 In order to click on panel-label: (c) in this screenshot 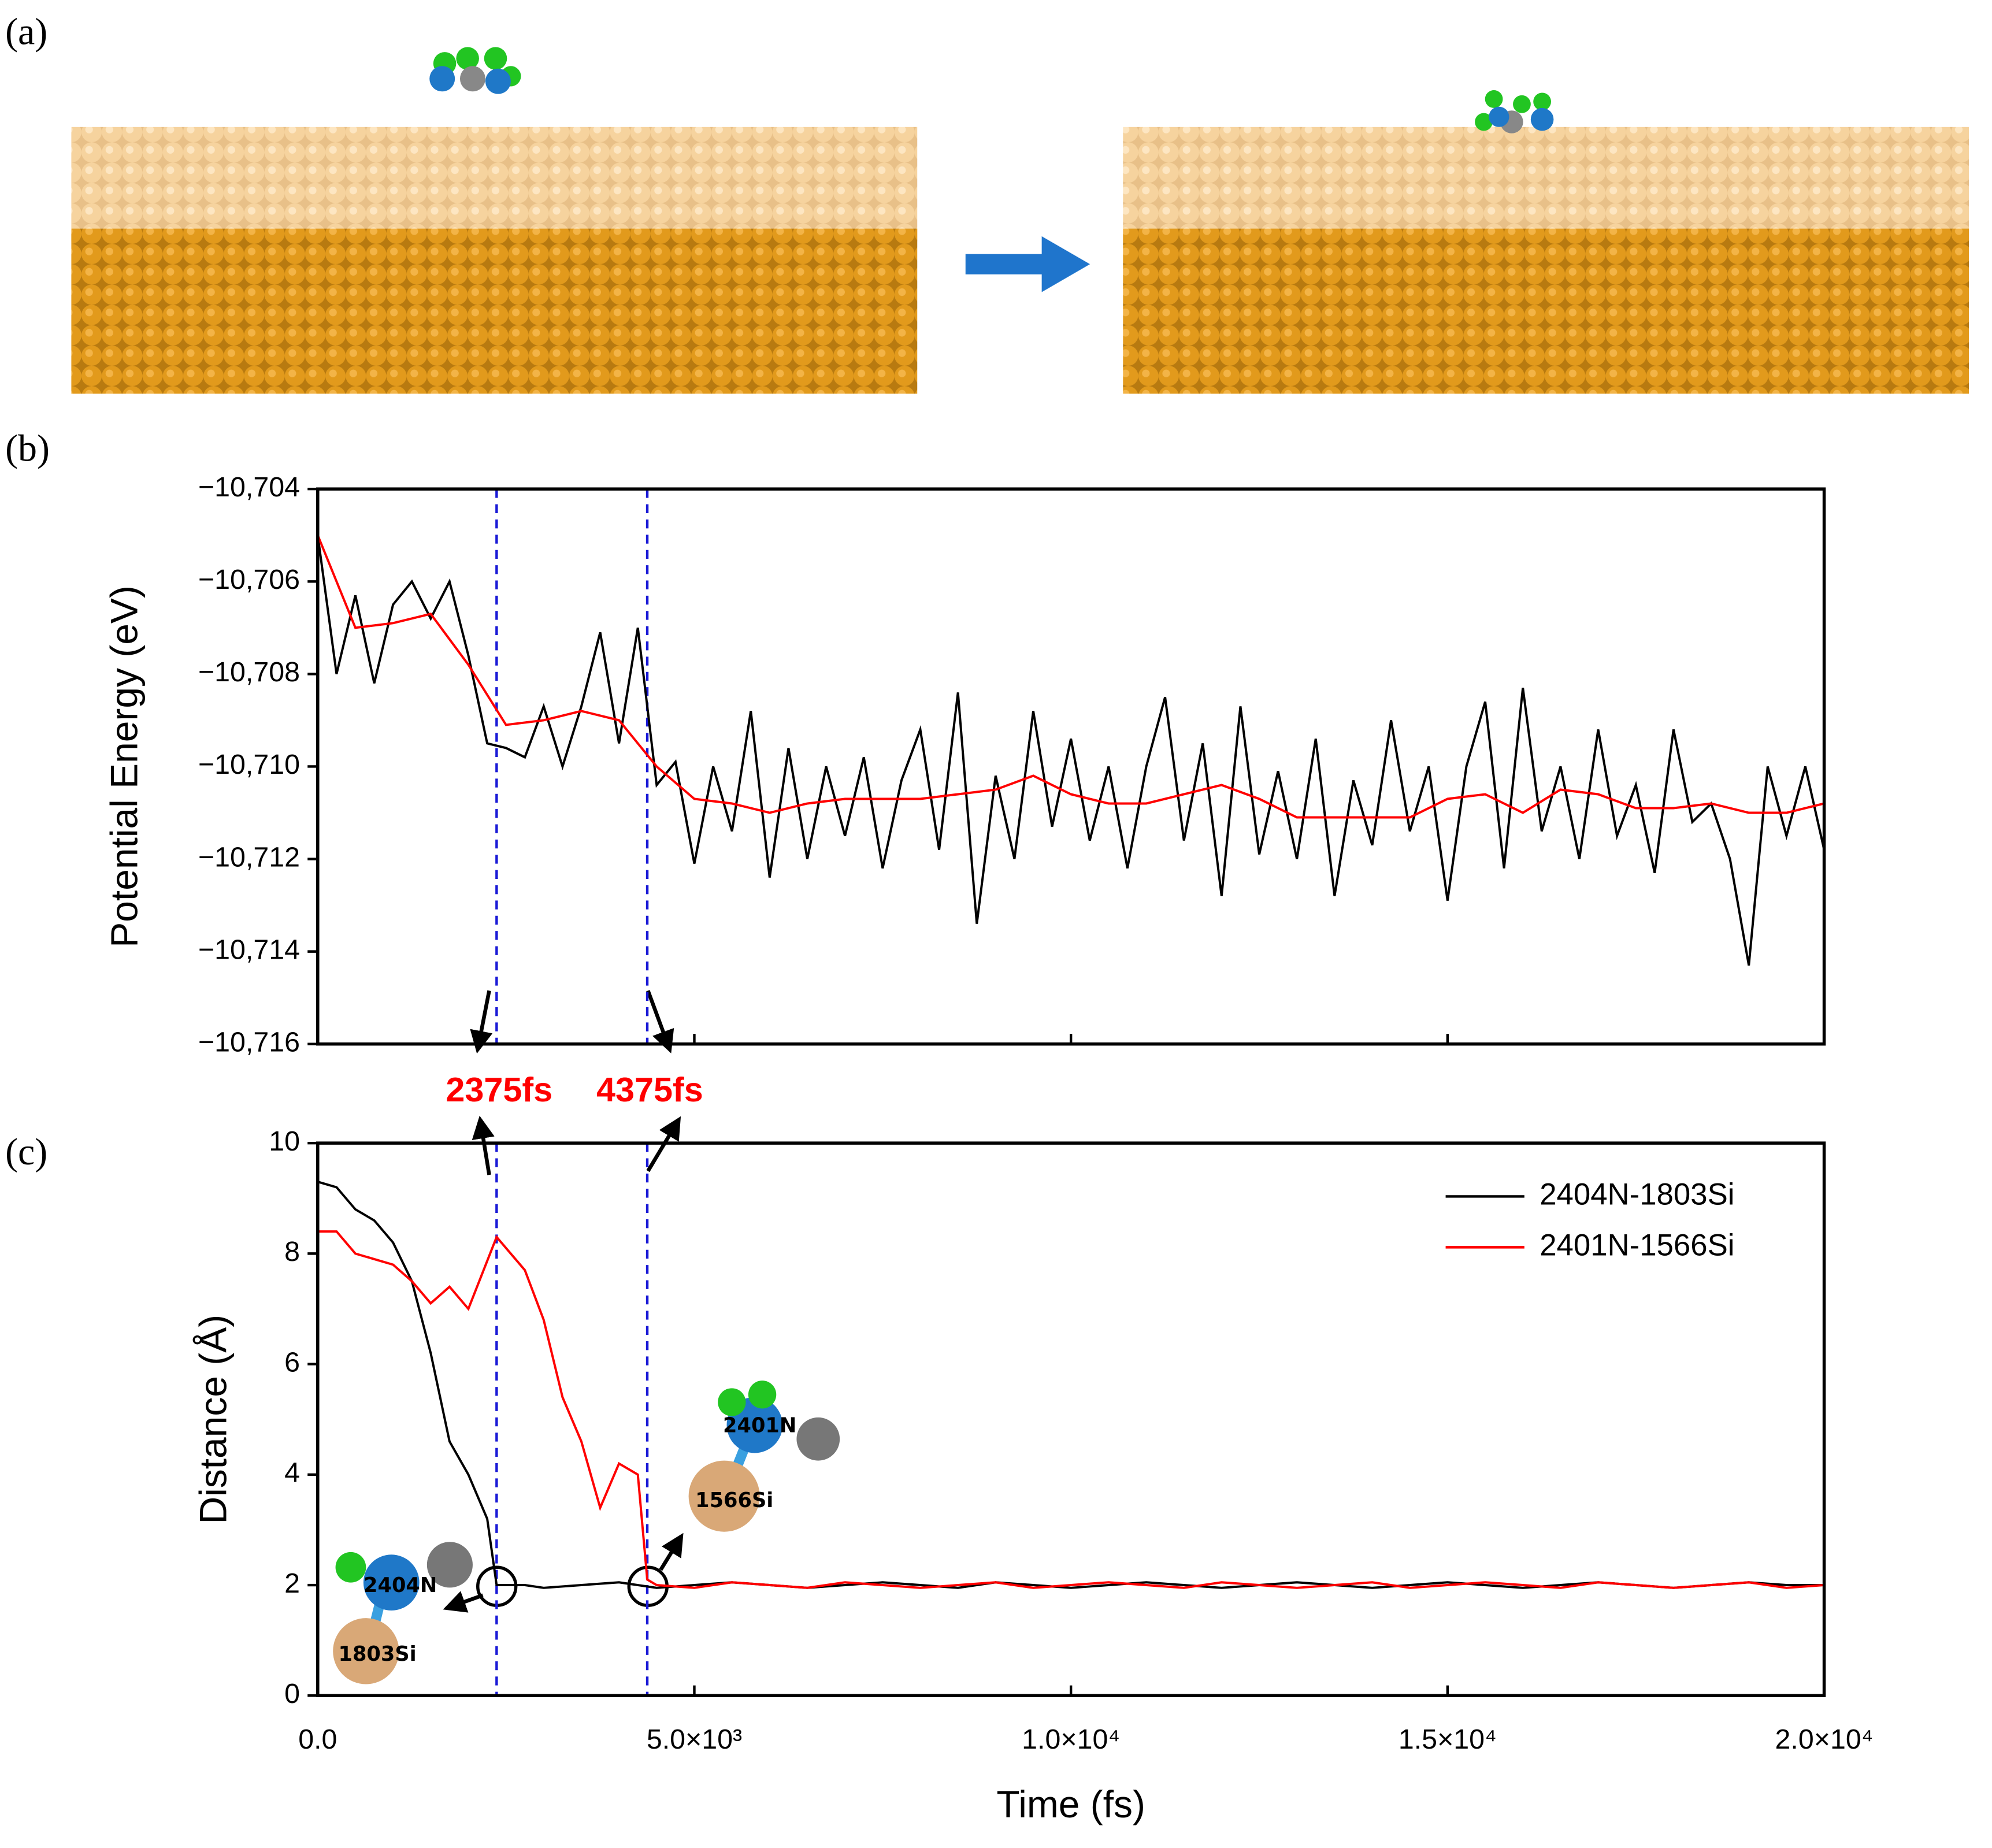, I will do `click(26, 1152)`.